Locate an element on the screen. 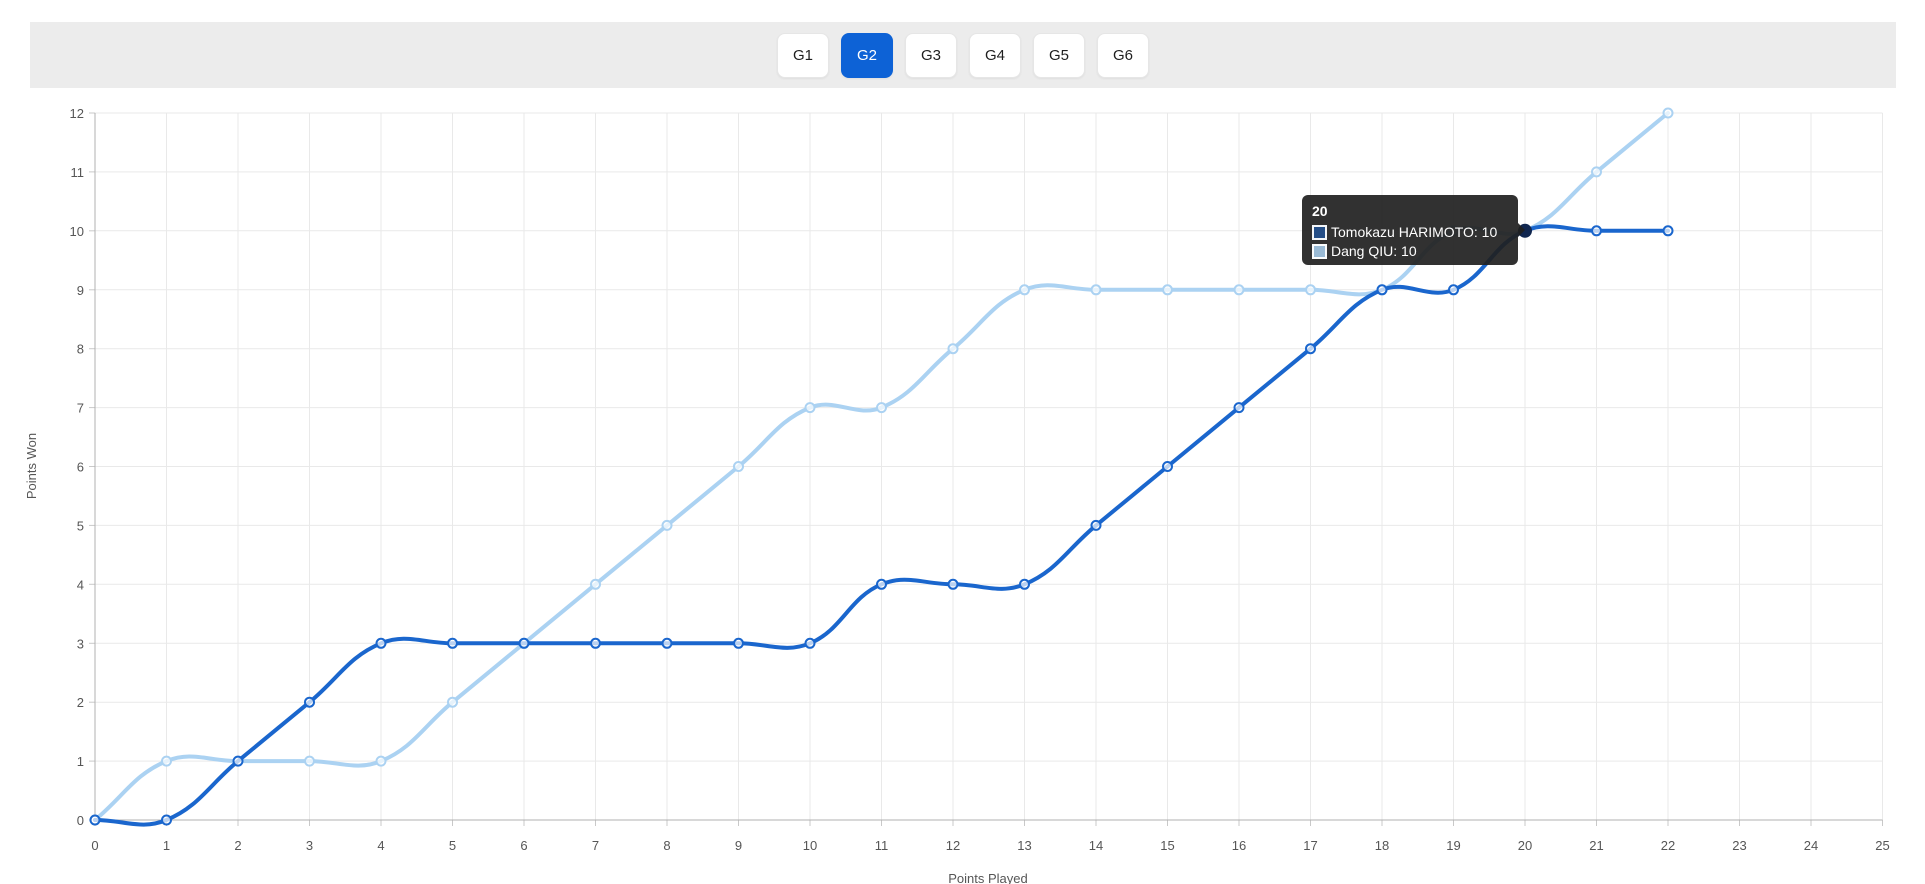 The width and height of the screenshot is (1925, 884). game-button-g4: G4 is located at coordinates (995, 55).